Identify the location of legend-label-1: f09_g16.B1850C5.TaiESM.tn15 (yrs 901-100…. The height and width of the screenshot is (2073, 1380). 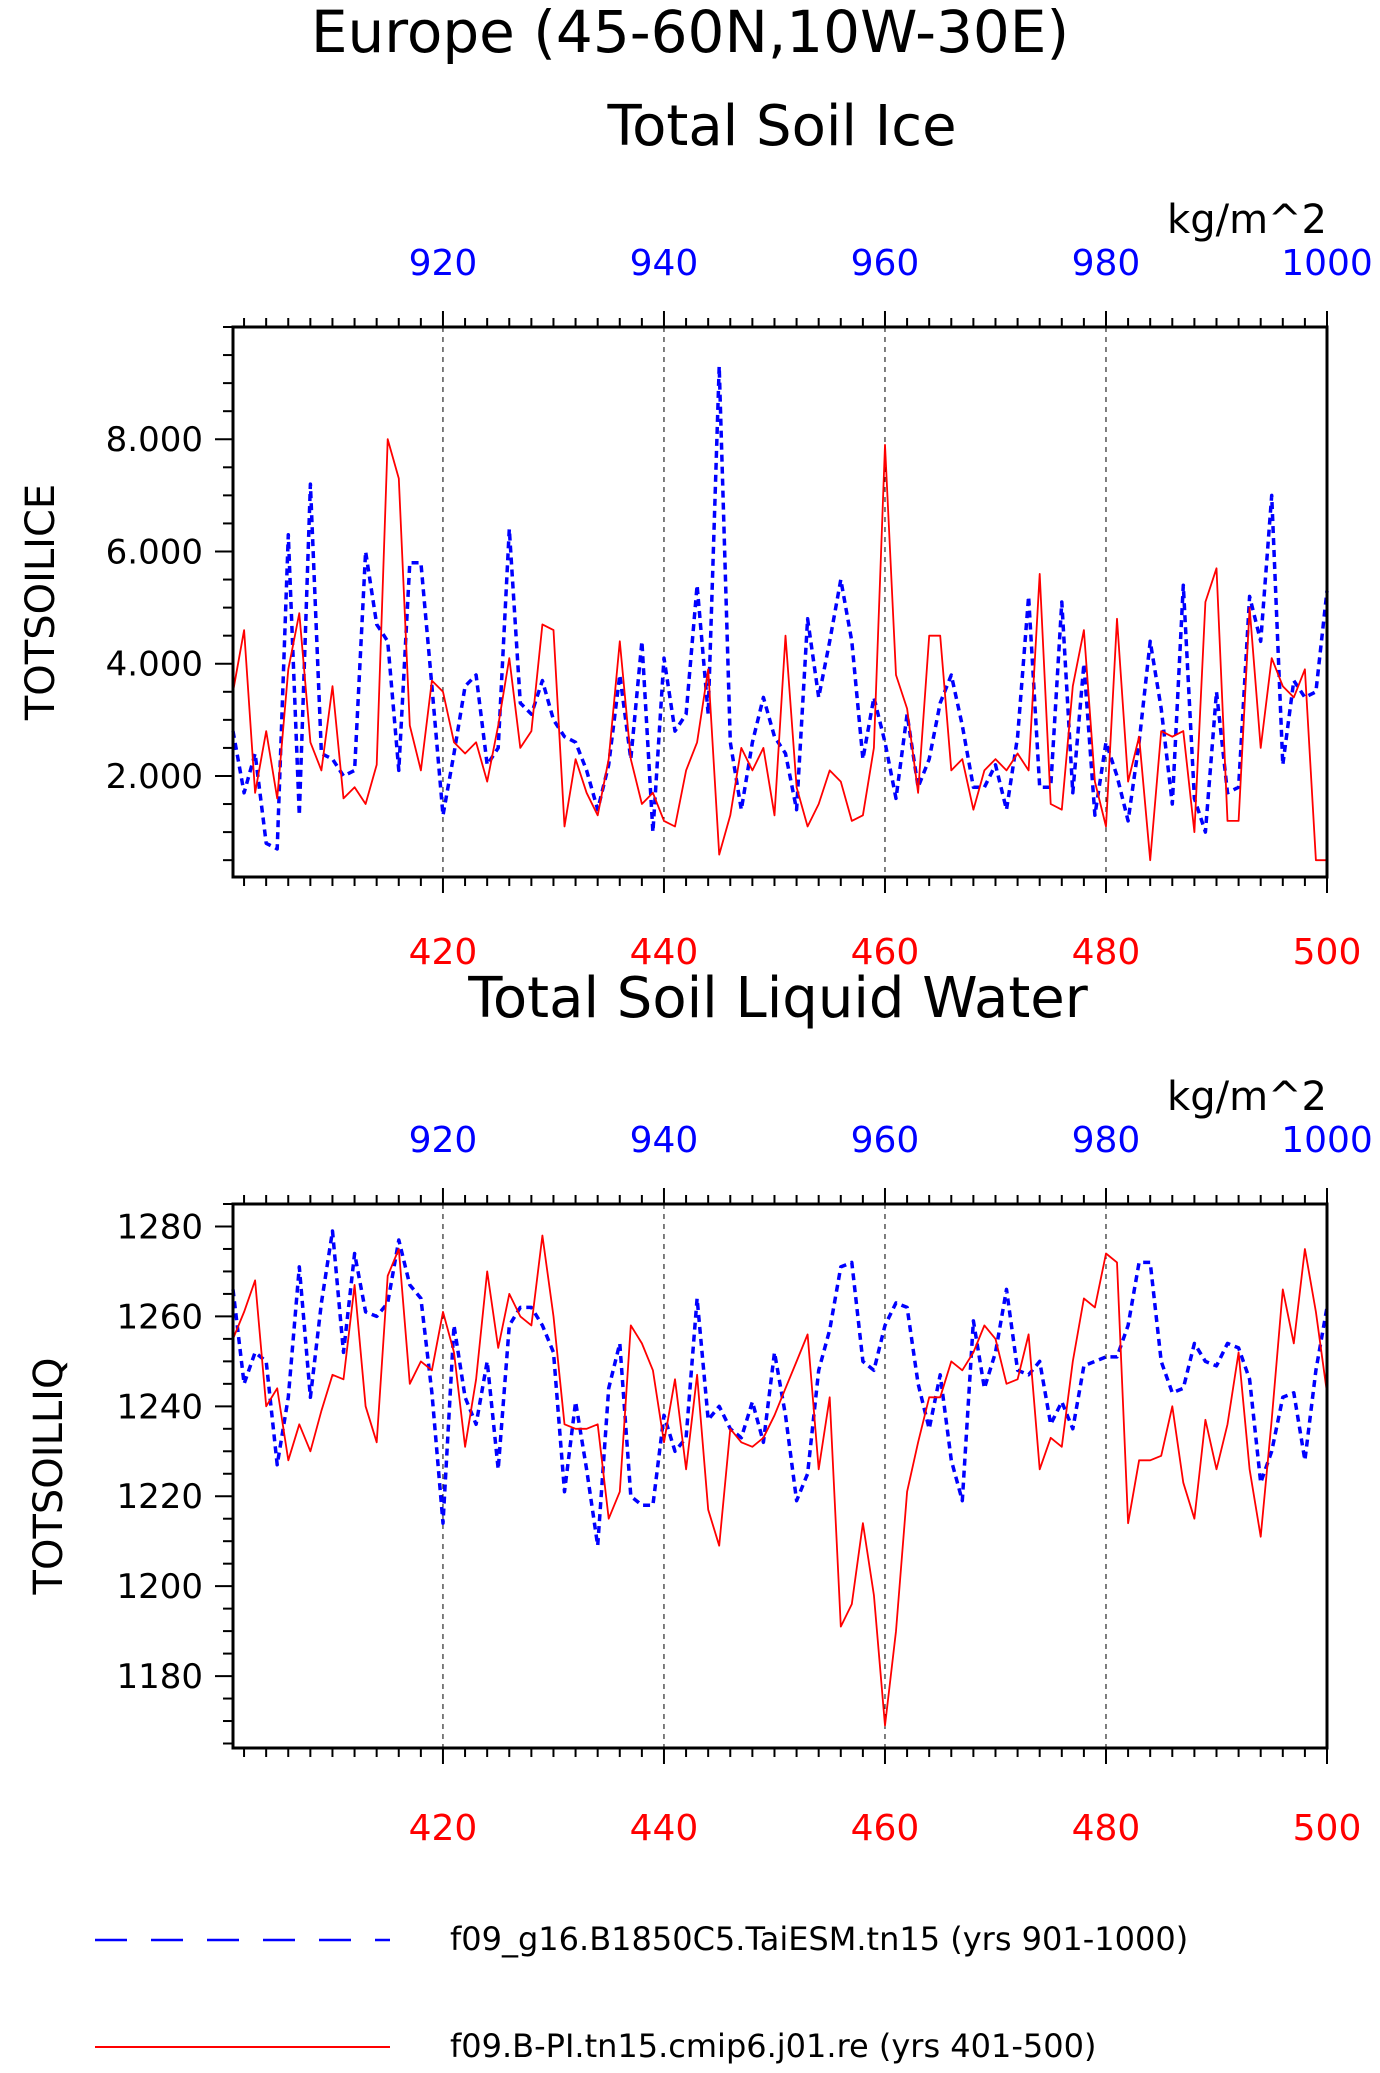
(819, 1939).